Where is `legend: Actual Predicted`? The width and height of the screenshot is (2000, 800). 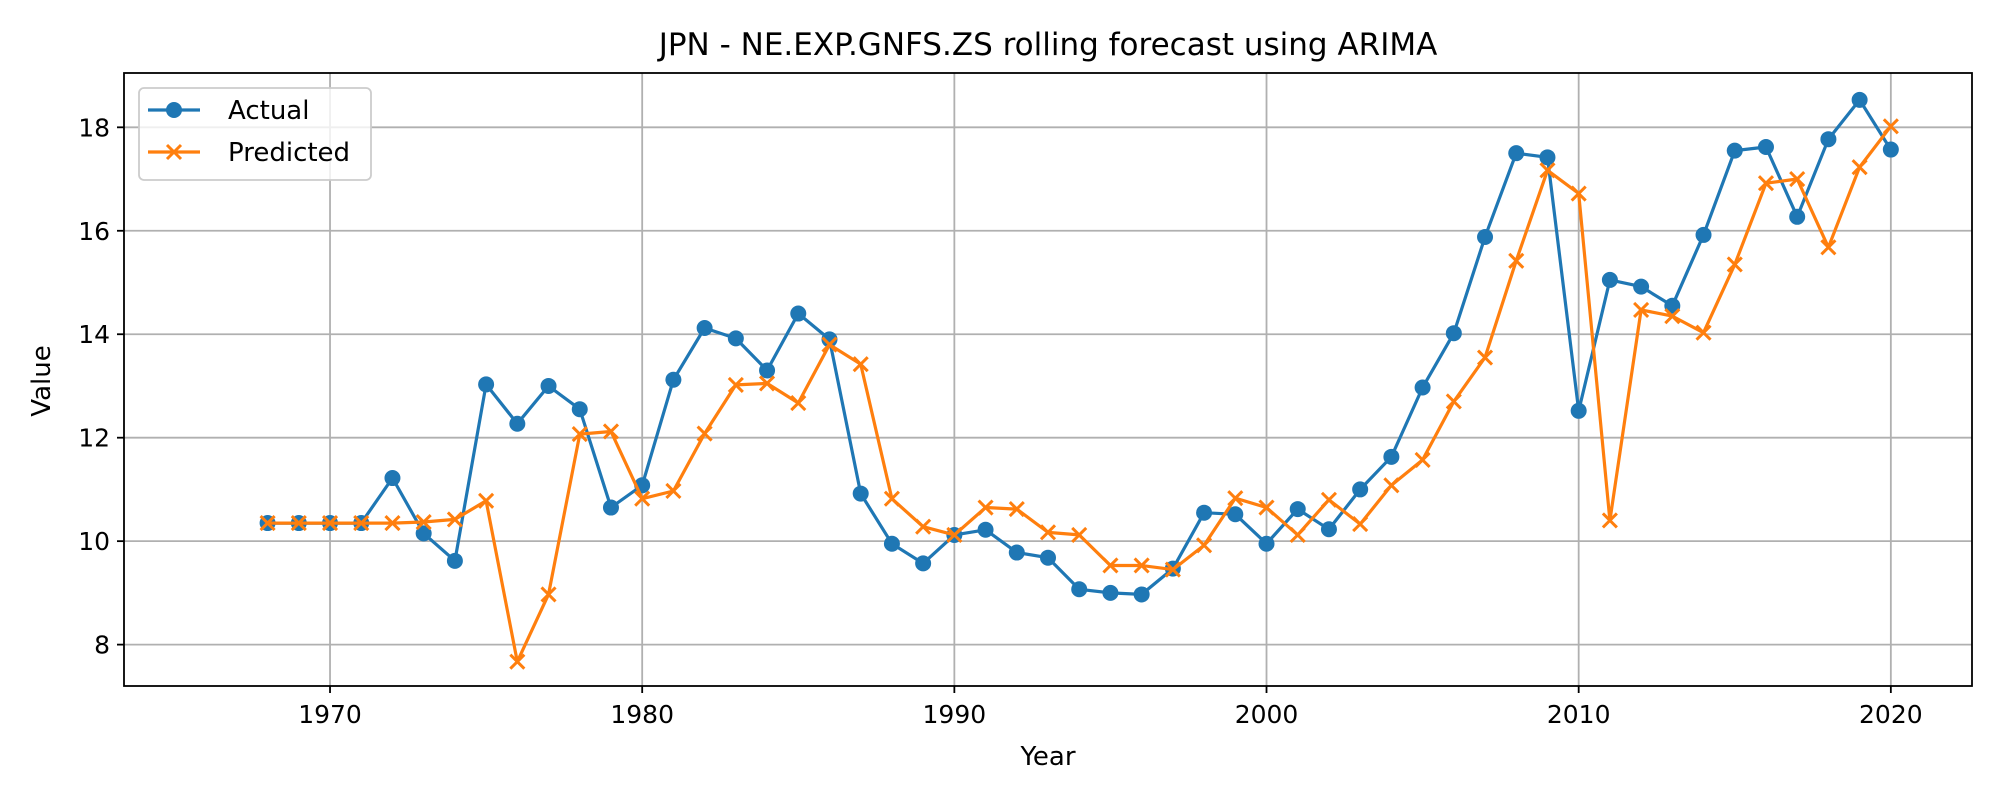
legend: Actual Predicted is located at coordinates (255, 134).